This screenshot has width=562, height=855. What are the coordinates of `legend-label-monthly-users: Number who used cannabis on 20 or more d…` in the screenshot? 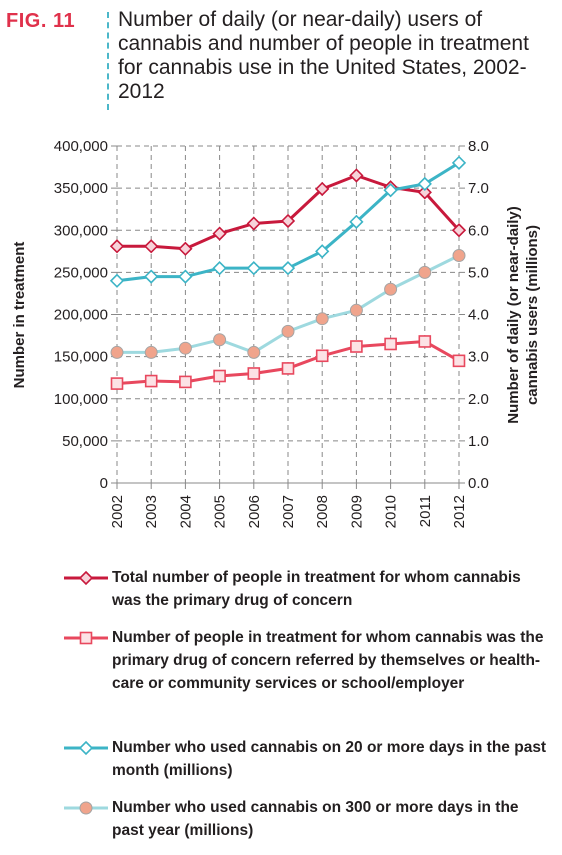 It's located at (329, 759).